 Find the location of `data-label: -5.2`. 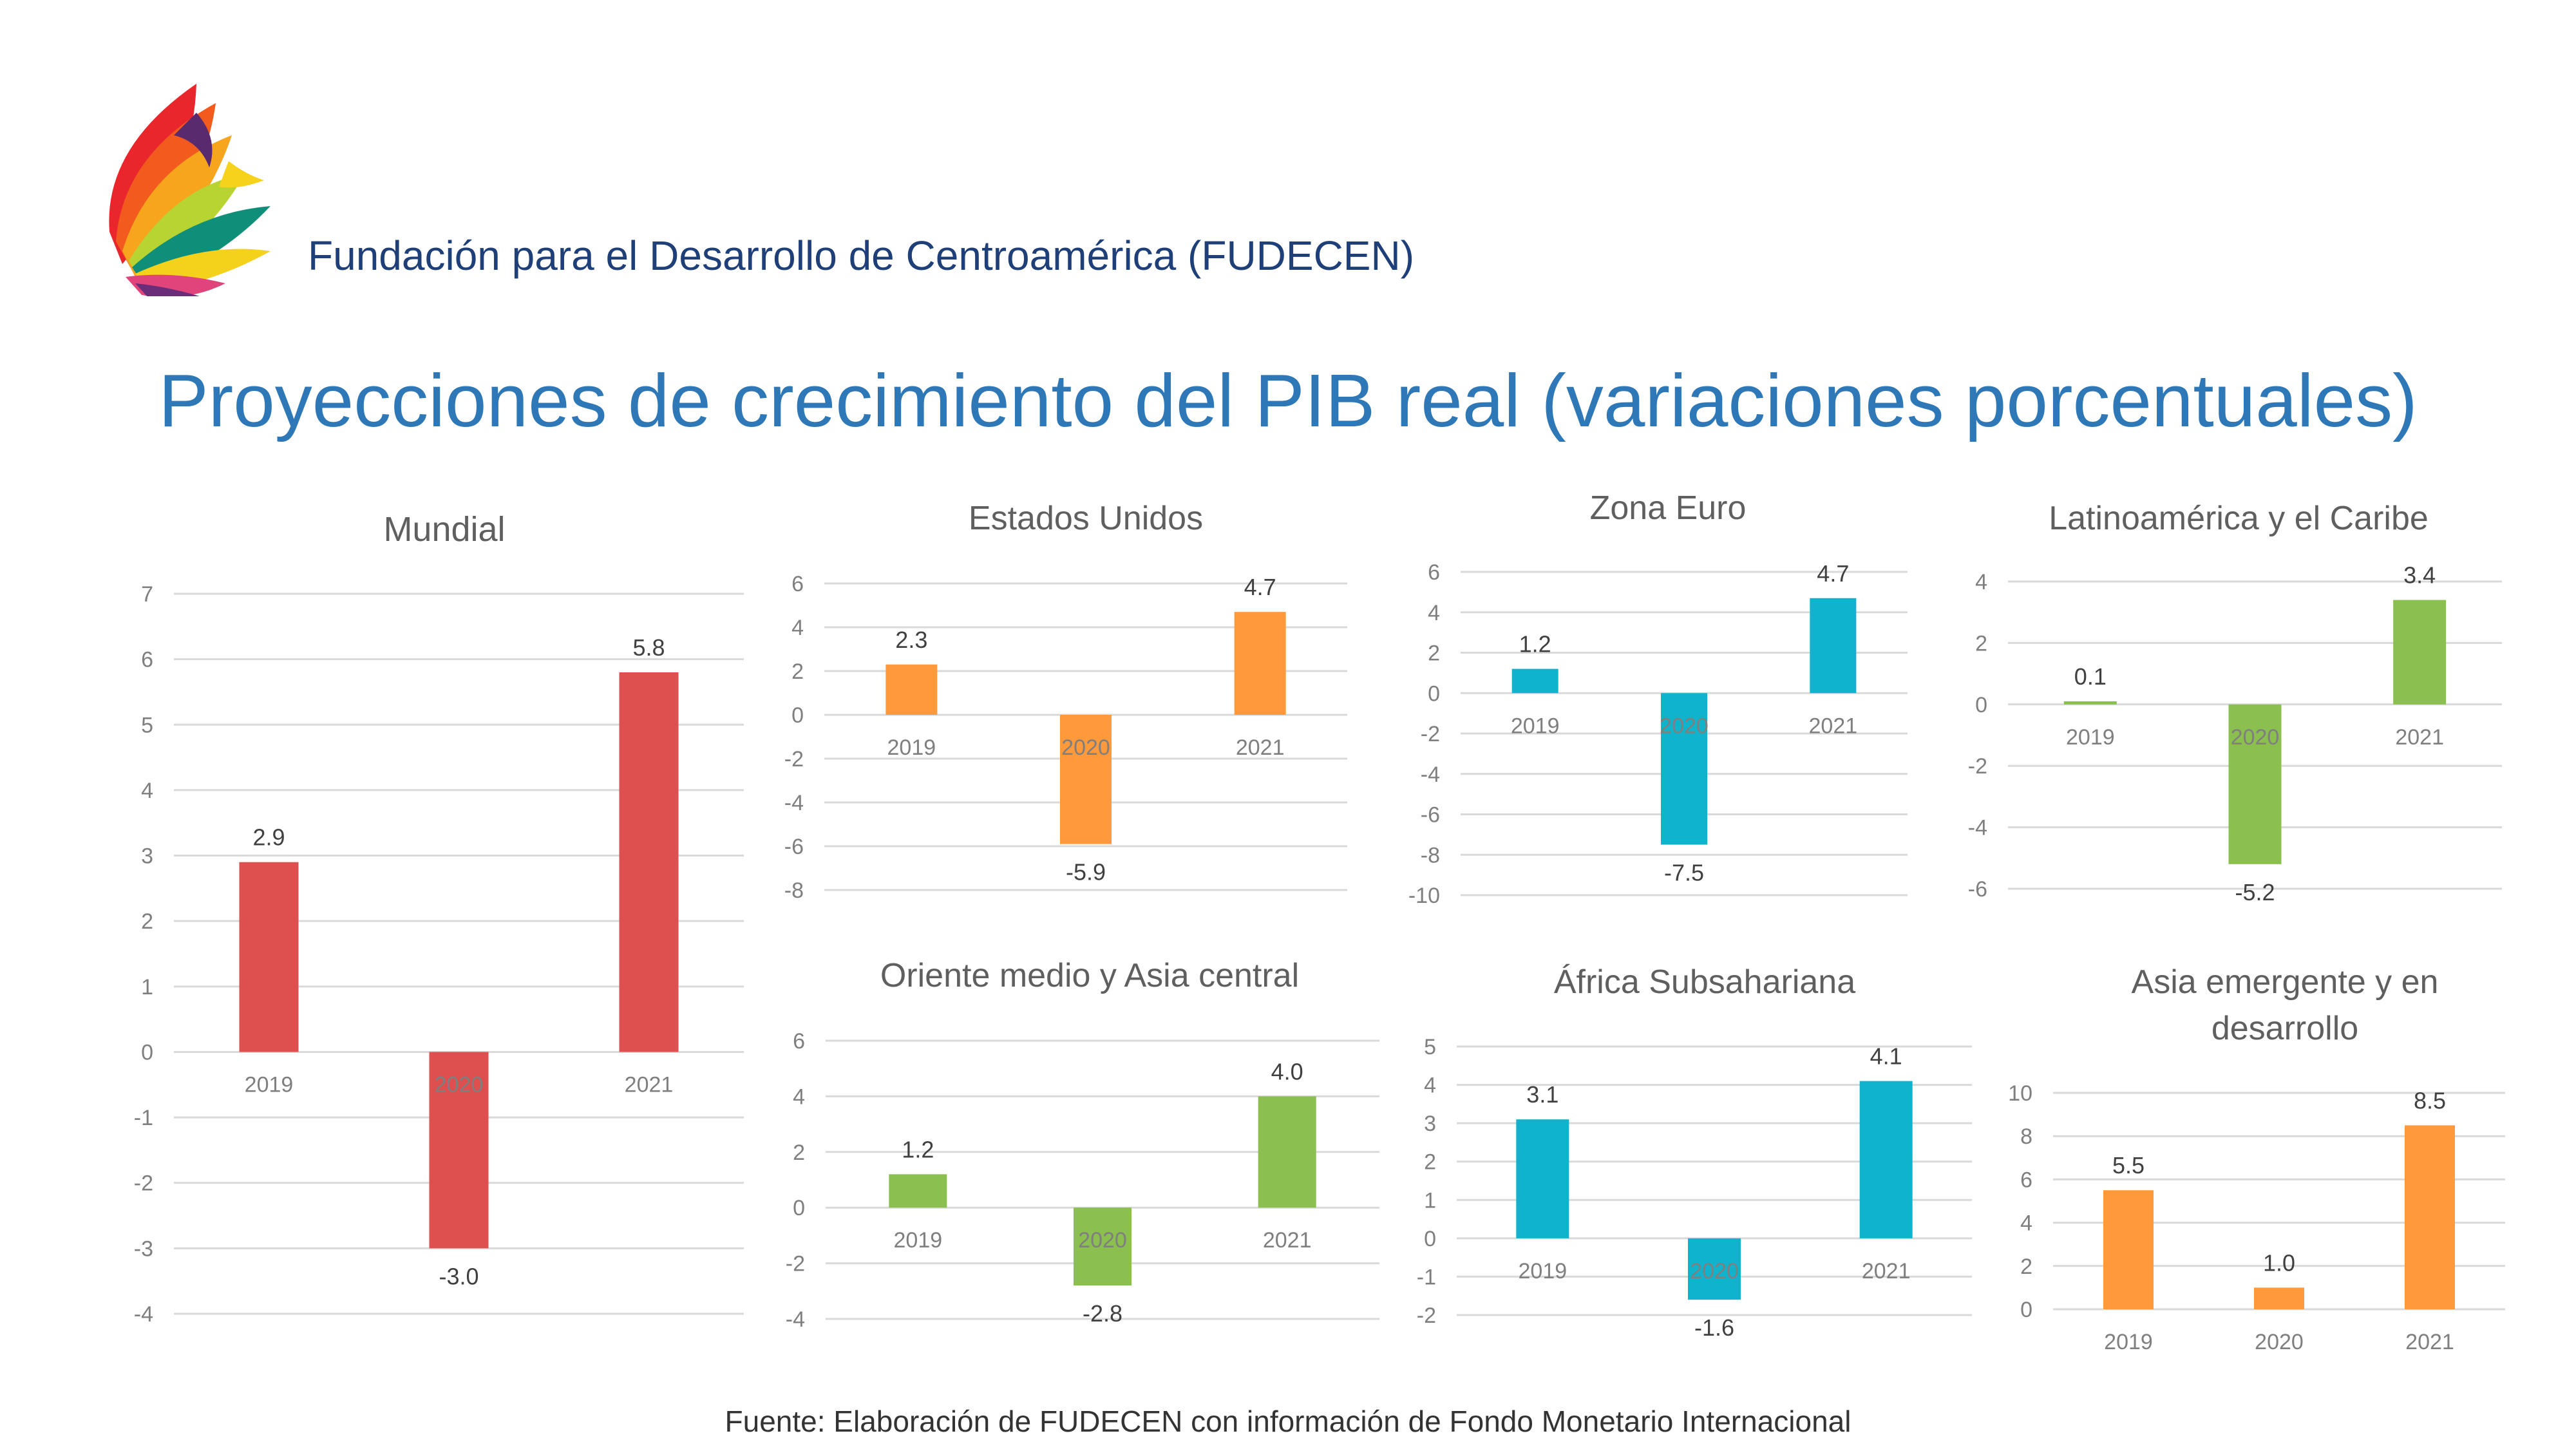

data-label: -5.2 is located at coordinates (2255, 892).